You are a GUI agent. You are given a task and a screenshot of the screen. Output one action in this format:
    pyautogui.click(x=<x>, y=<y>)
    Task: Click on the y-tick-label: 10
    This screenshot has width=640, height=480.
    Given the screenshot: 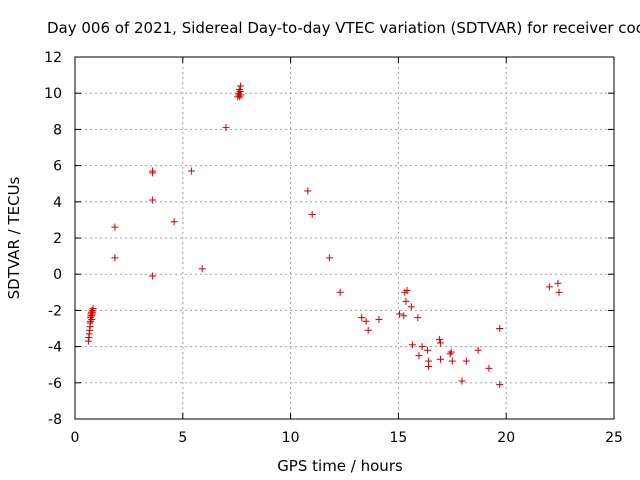 What is the action you would take?
    pyautogui.click(x=53, y=94)
    